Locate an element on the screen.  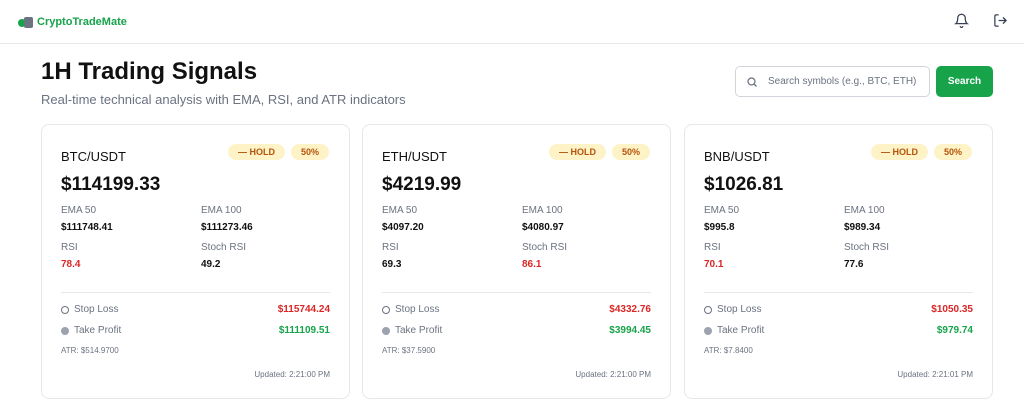
ema100-value: $4080.97 is located at coordinates (543, 227).